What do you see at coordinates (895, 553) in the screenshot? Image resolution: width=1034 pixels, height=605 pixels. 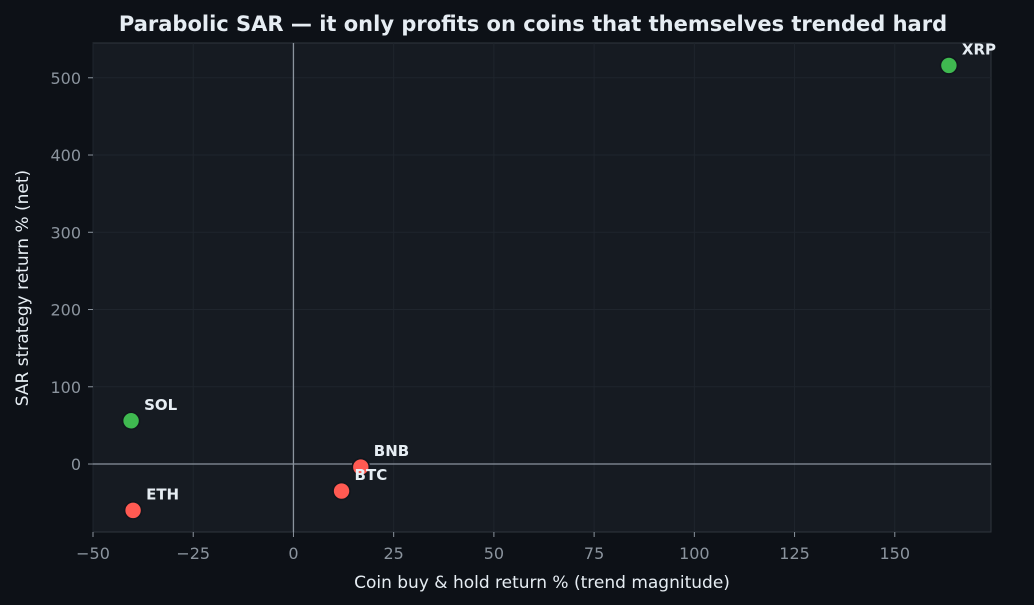 I see `x-tick-label: 150` at bounding box center [895, 553].